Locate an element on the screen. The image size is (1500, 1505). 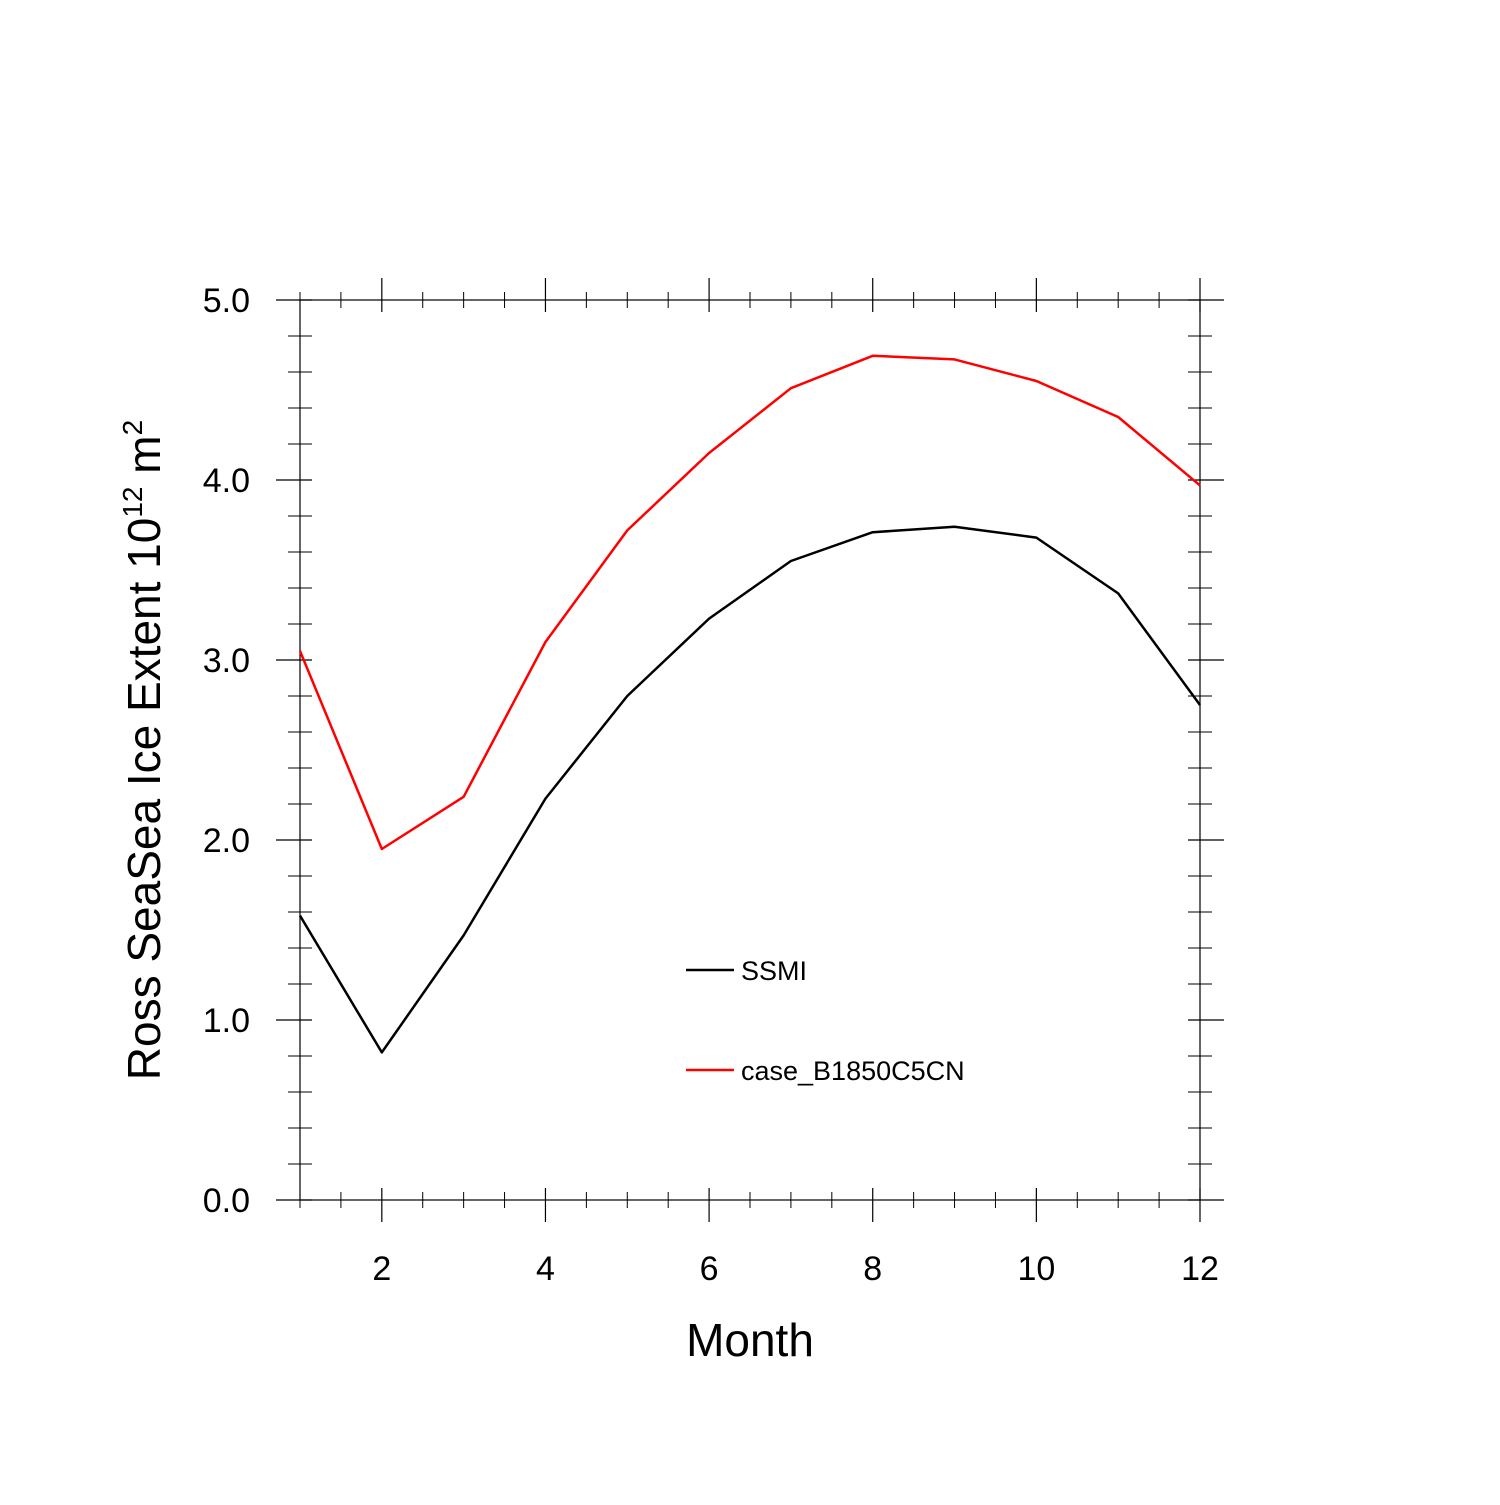
x-tick-label: 12 is located at coordinates (1200, 1269).